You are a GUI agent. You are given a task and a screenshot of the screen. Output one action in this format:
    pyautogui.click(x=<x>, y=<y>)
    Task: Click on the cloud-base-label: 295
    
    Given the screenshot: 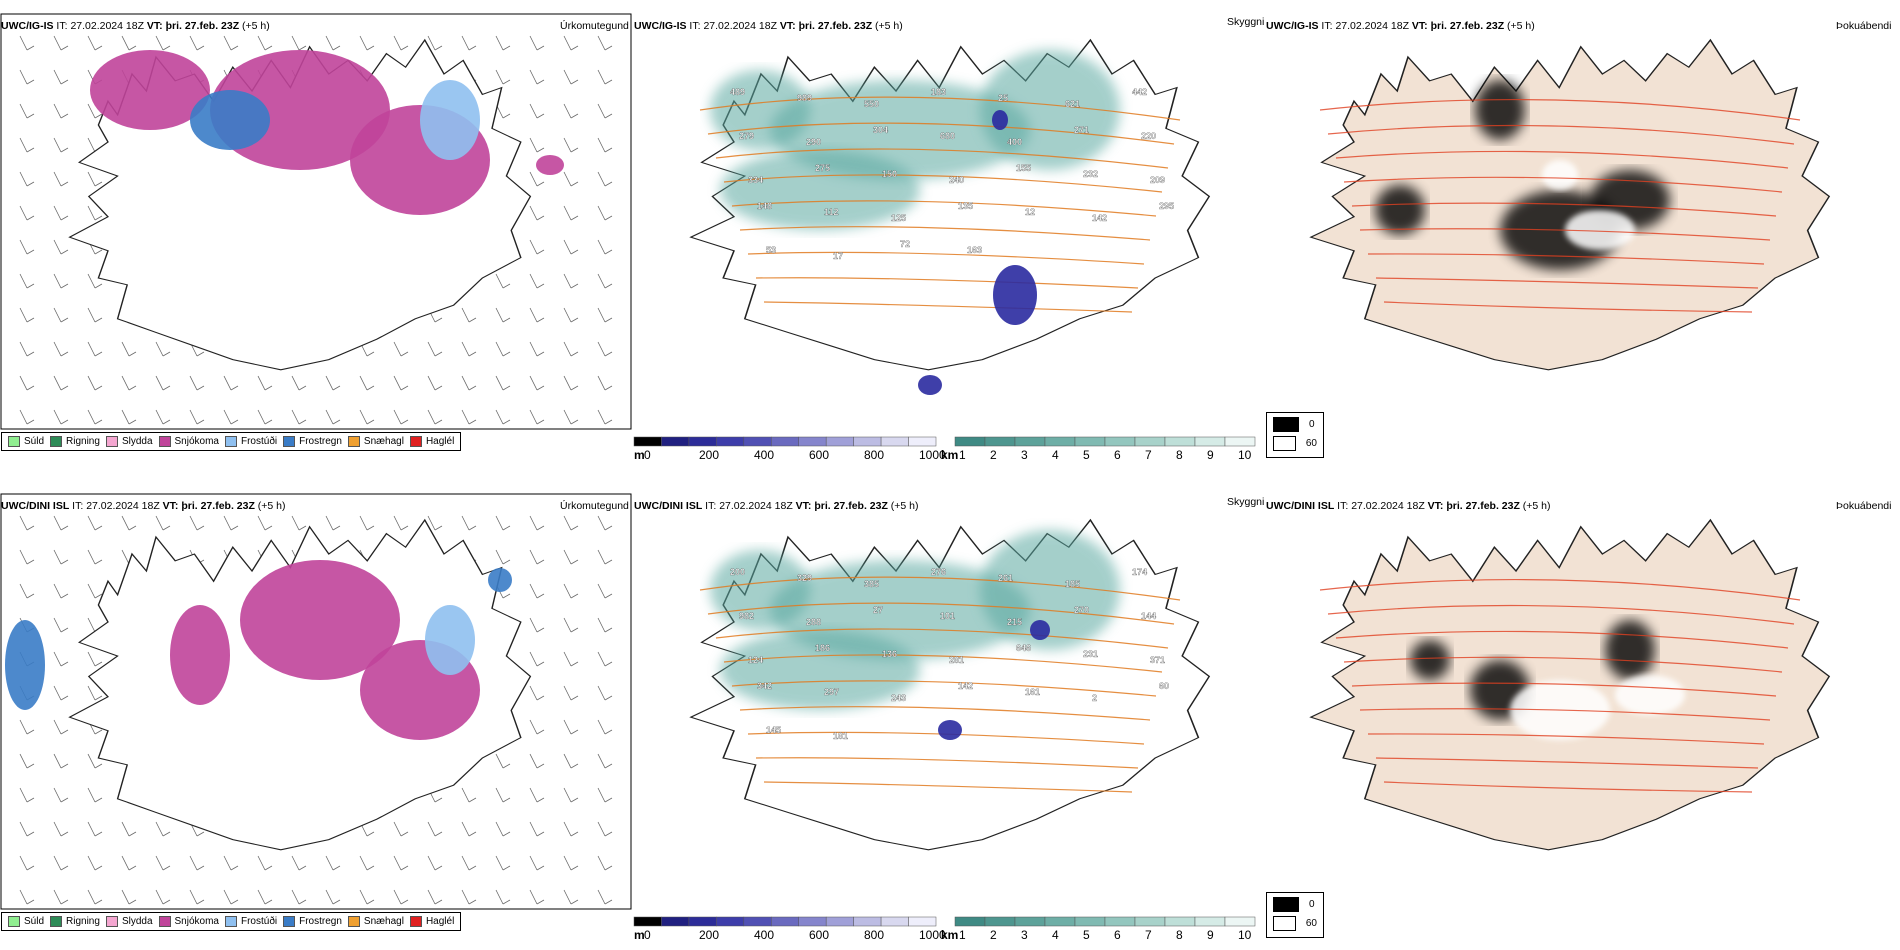 What is the action you would take?
    pyautogui.click(x=1166, y=206)
    